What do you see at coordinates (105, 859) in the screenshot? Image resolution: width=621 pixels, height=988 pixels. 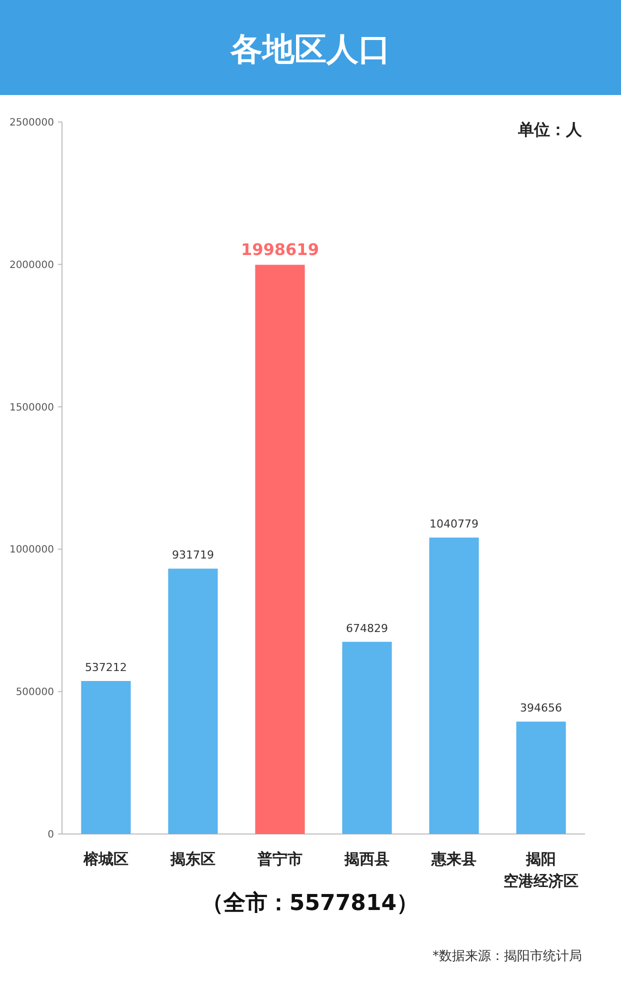 I see `x-tick-label: 榕城区` at bounding box center [105, 859].